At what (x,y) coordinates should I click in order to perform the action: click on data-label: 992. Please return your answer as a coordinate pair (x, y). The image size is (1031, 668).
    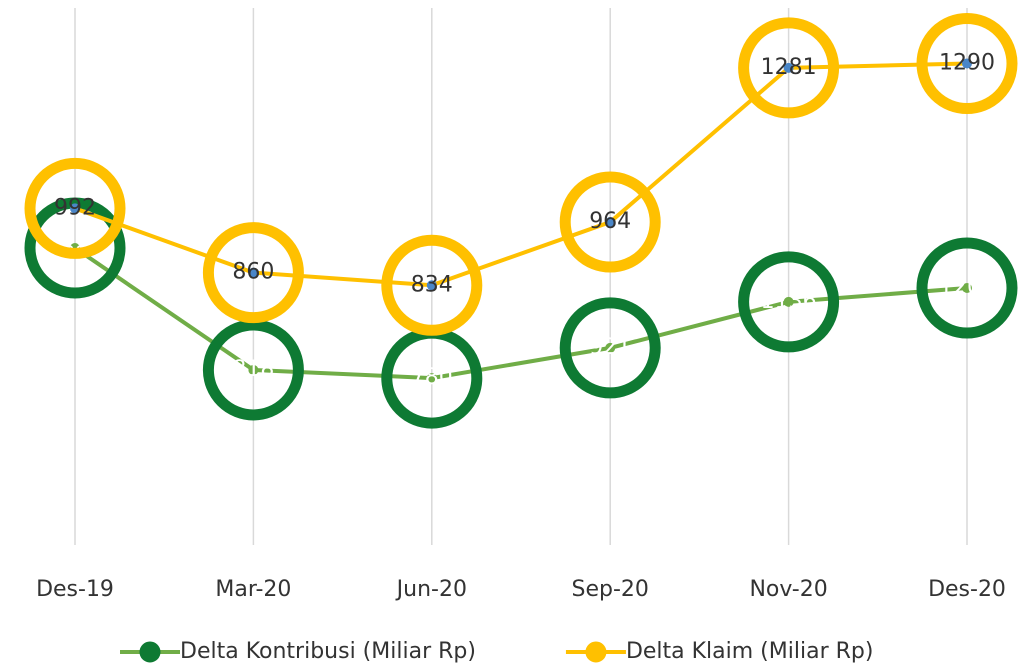
    Looking at the image, I should click on (75, 207).